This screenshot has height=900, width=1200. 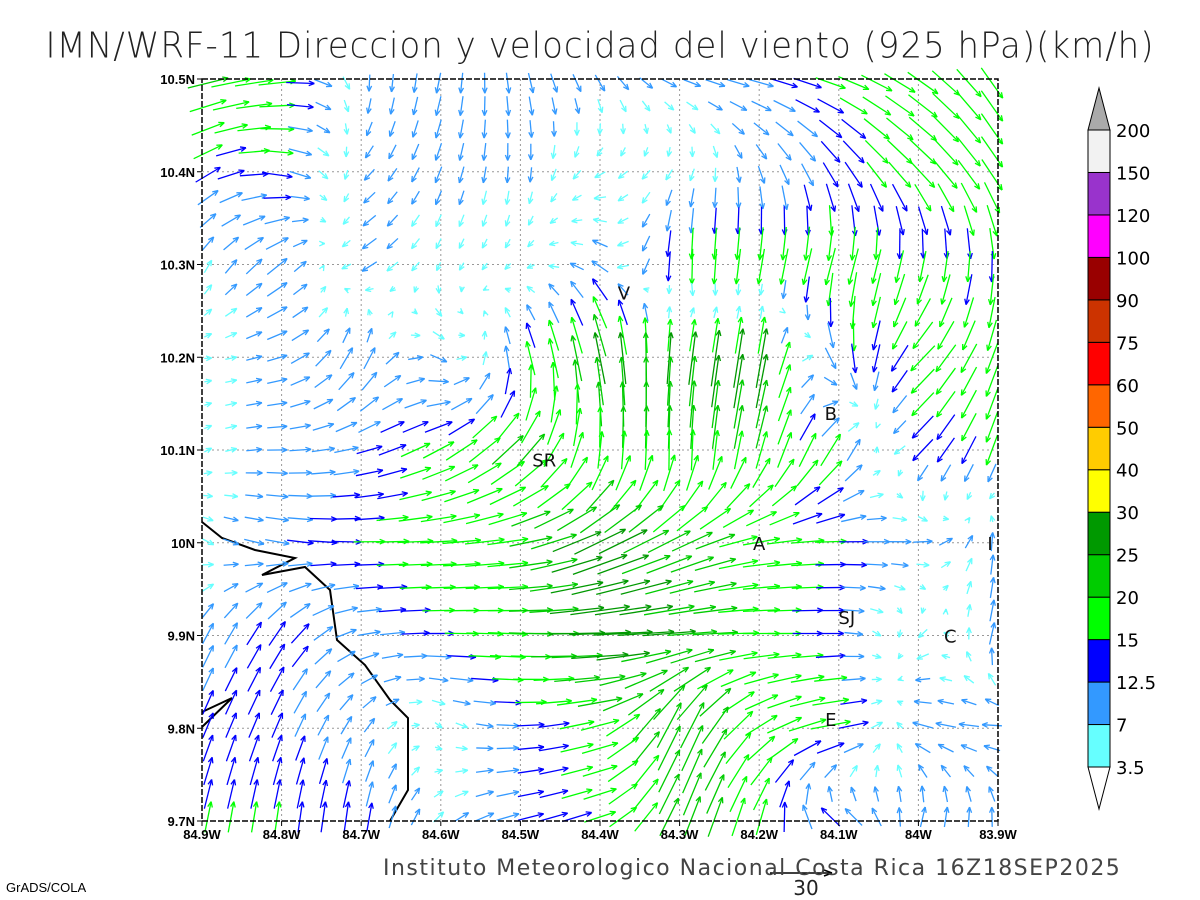 I want to click on colorbar-label: 90, so click(x=1127, y=301).